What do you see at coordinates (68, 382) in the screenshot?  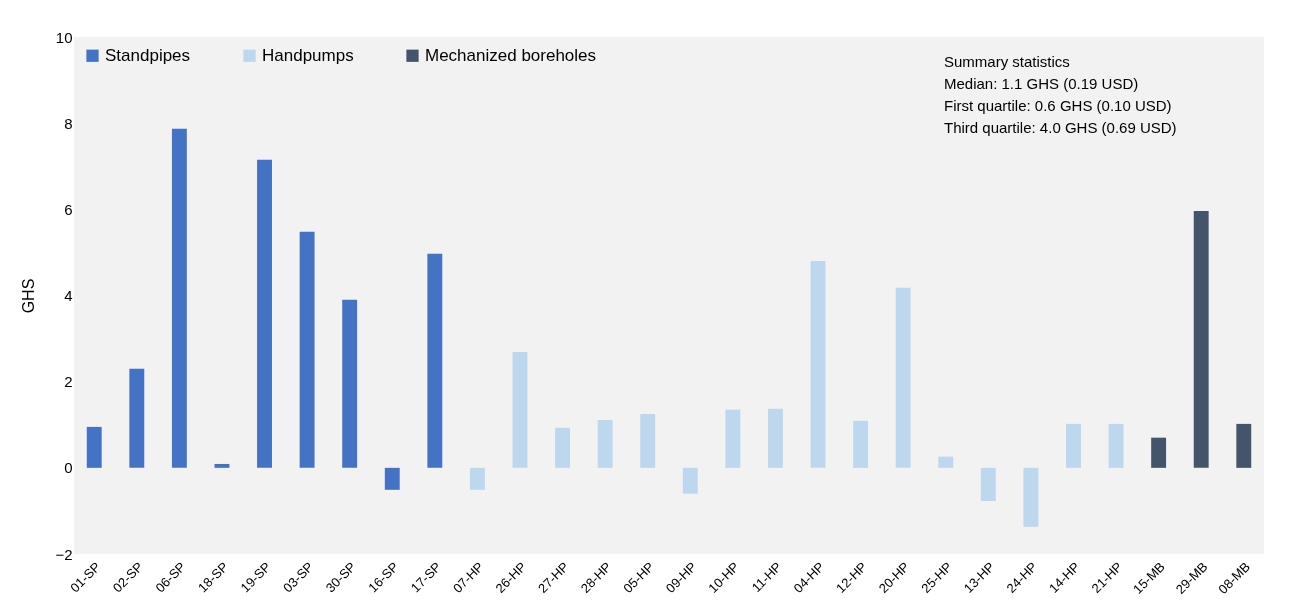 I see `y-tick-label: 2` at bounding box center [68, 382].